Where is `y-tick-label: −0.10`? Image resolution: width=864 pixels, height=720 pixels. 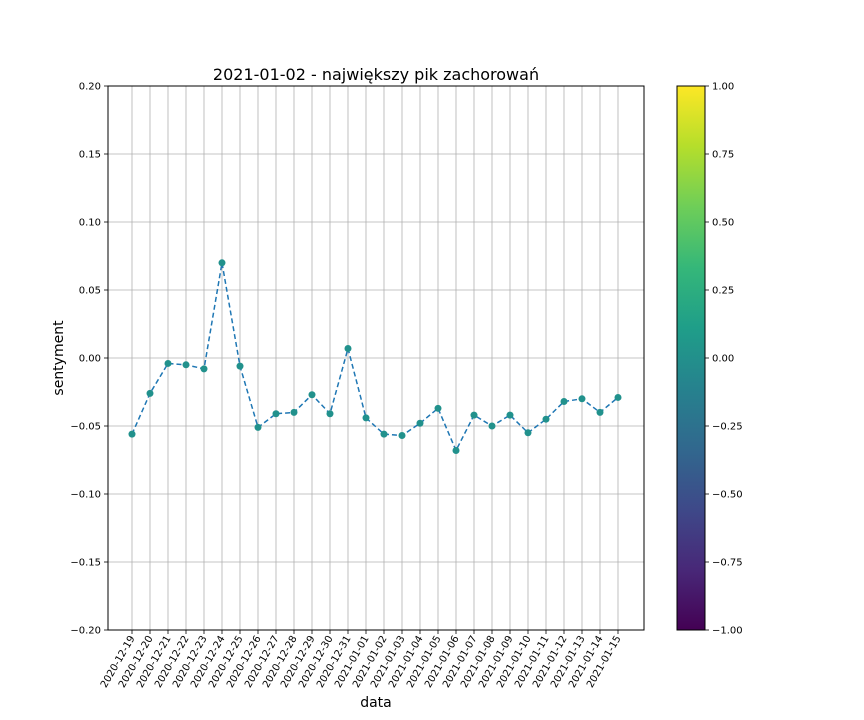
y-tick-label: −0.10 is located at coordinates (85, 495).